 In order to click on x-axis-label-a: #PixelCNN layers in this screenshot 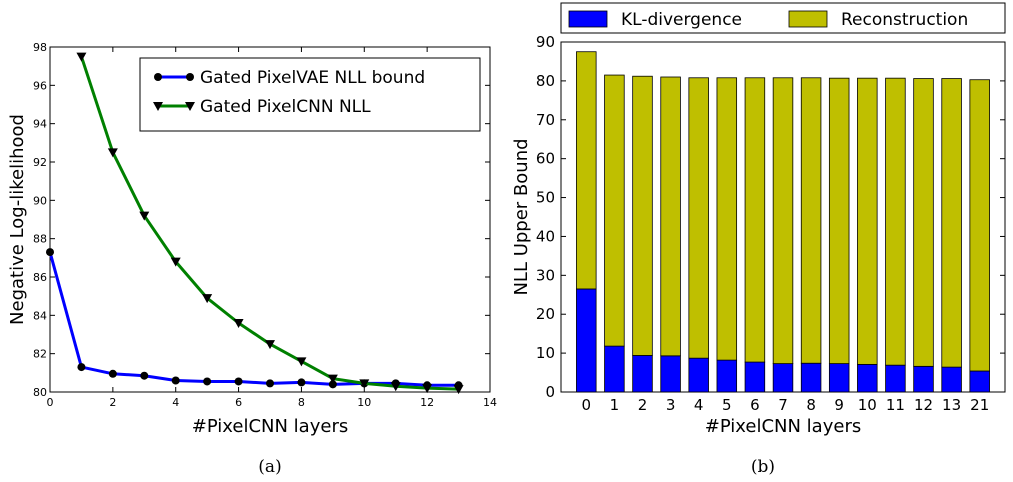, I will do `click(270, 426)`.